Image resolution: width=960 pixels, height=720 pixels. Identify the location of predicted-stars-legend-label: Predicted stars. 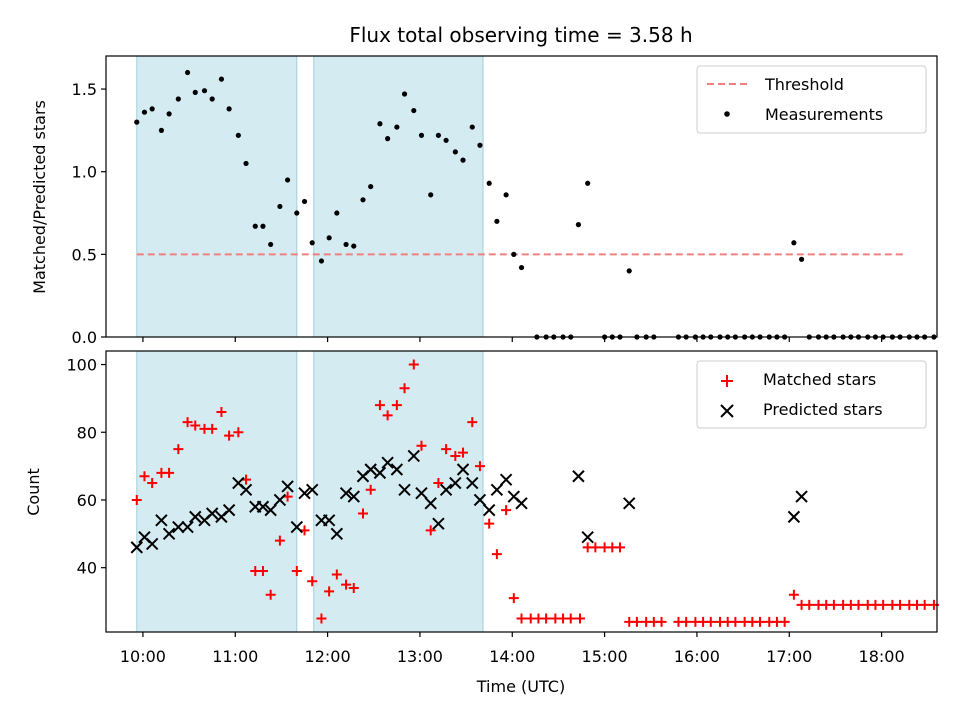
(823, 409).